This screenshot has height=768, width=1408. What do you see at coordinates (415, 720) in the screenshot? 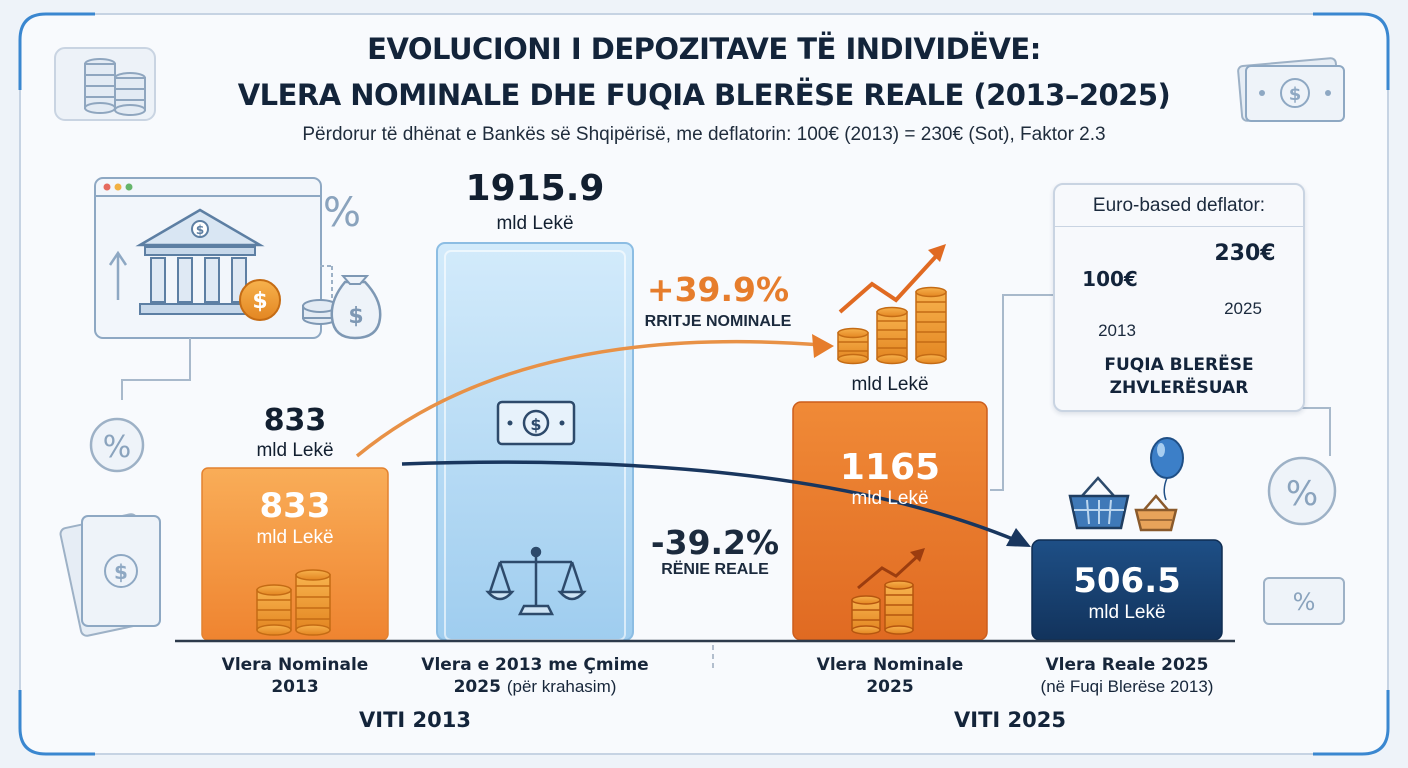
I see `group-label-2013: VITI 2013` at bounding box center [415, 720].